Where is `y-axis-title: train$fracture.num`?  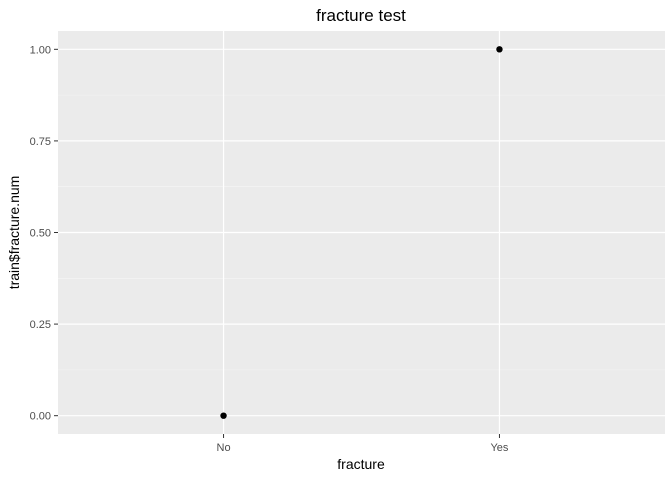
y-axis-title: train$fracture.num is located at coordinates (14, 233).